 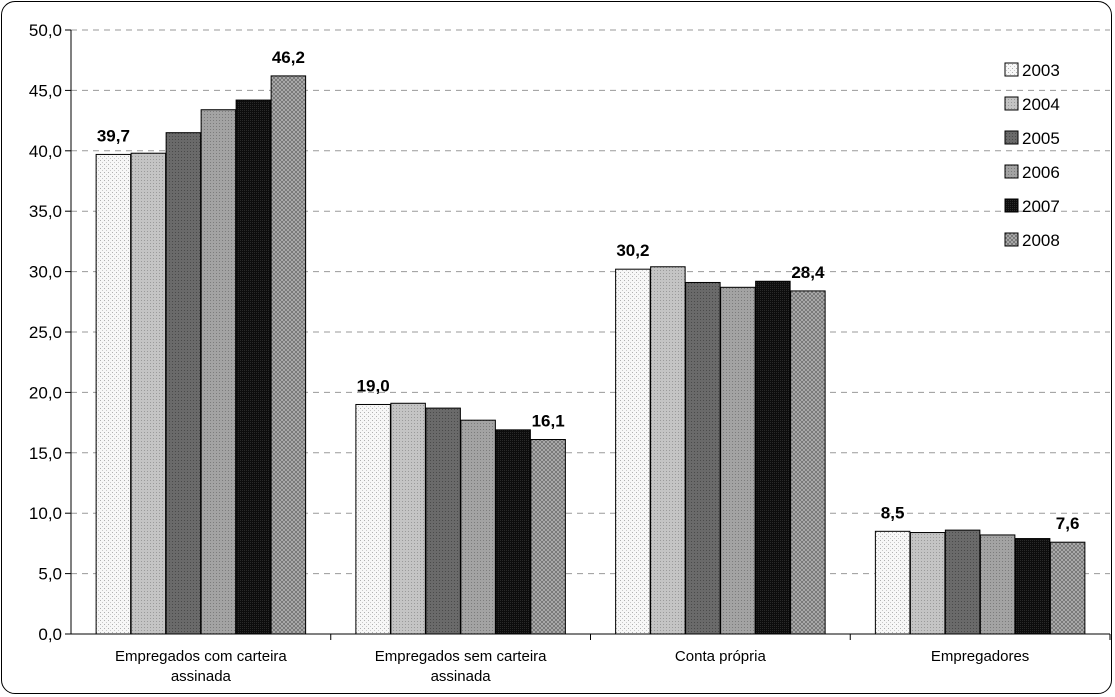 I want to click on y-tick-label: 30,0, so click(x=45, y=272).